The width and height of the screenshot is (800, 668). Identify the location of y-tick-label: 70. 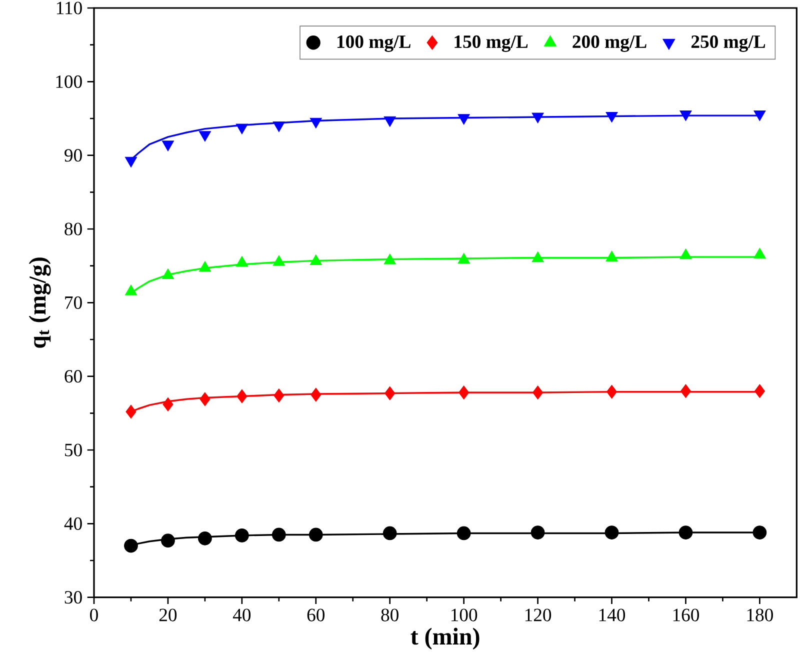
(73, 302).